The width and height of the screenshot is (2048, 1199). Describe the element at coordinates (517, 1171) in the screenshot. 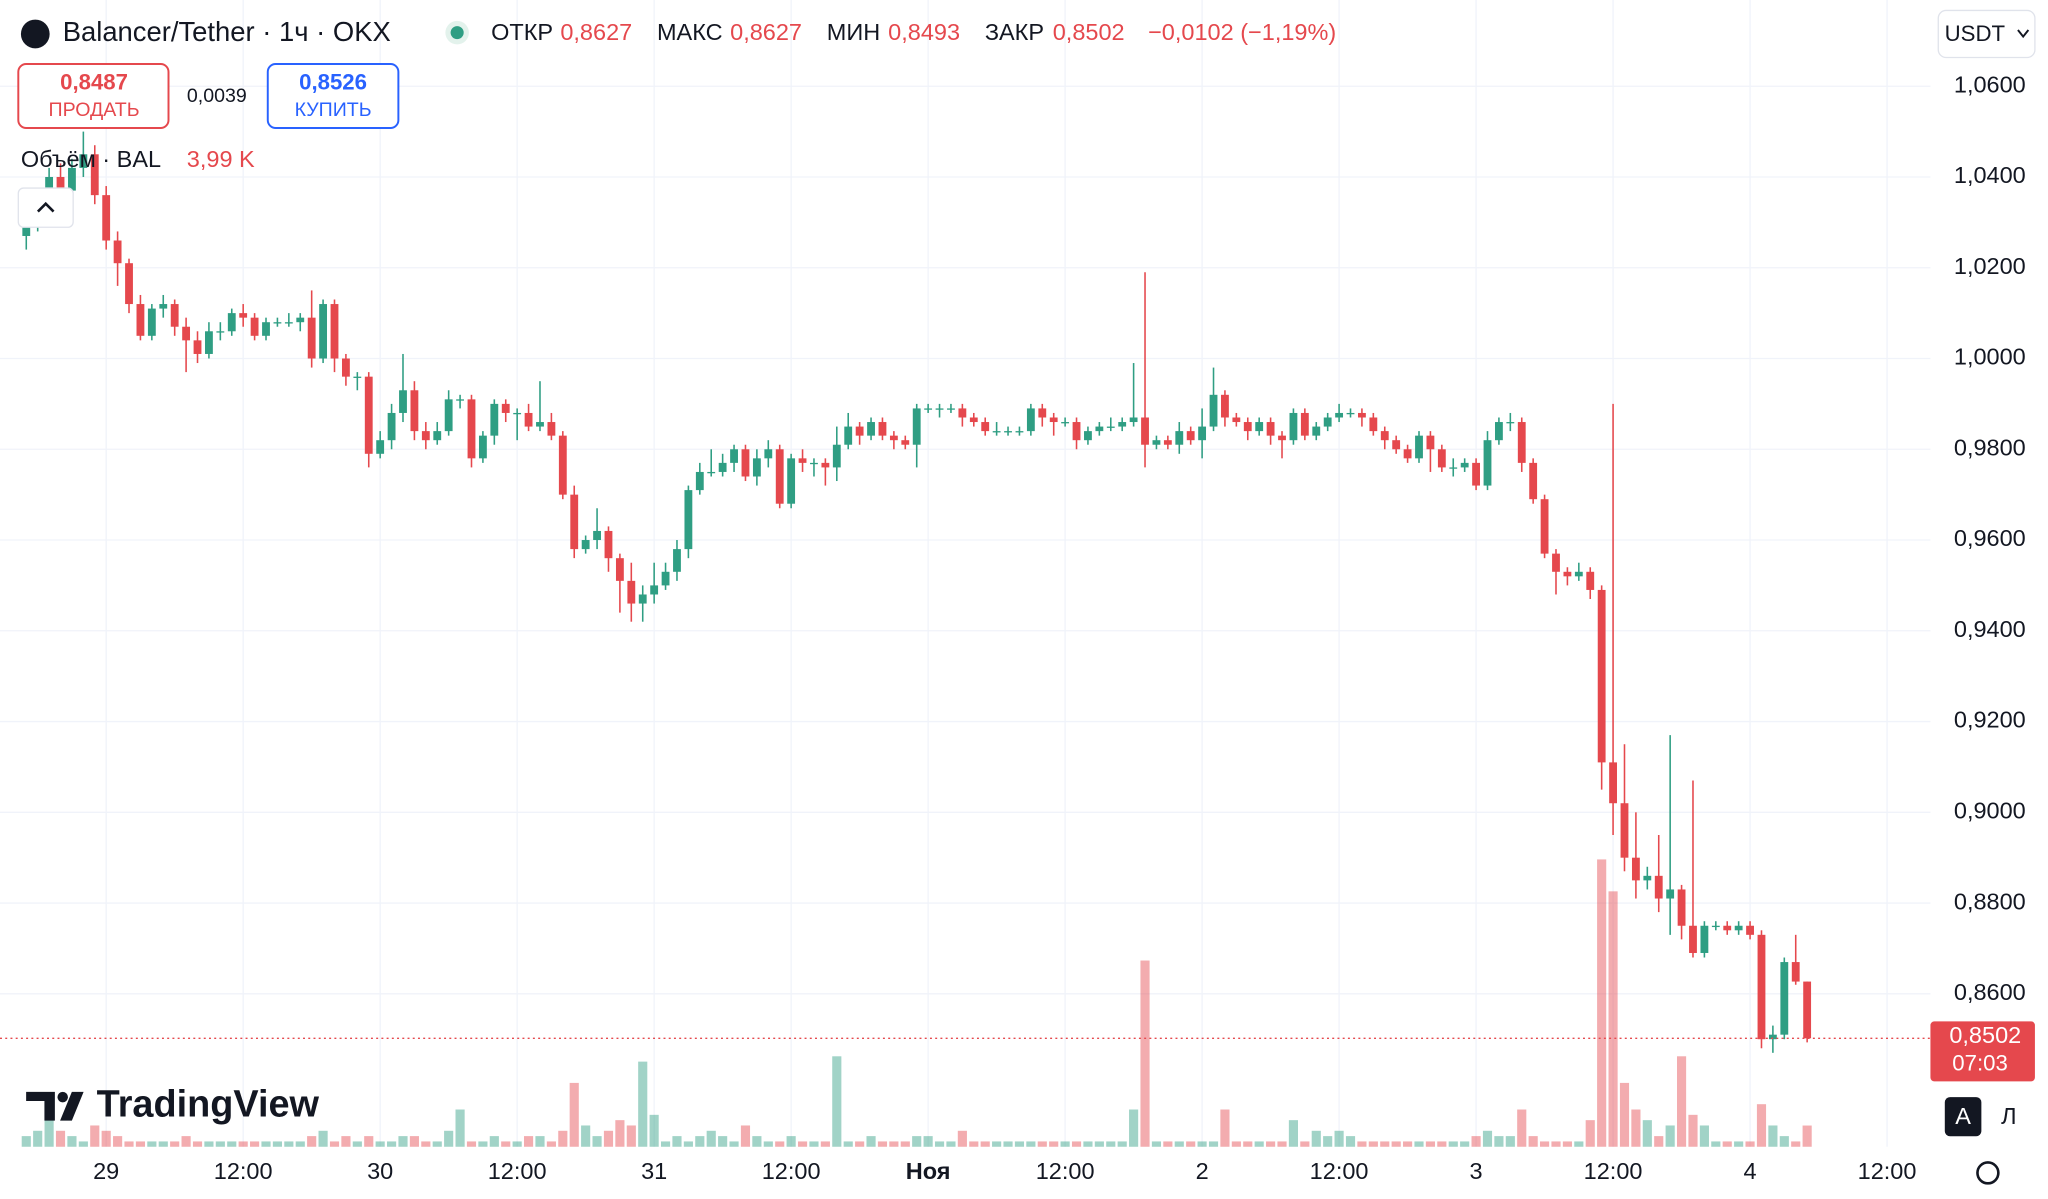

I see `x-tick-label: 12:00` at that location.